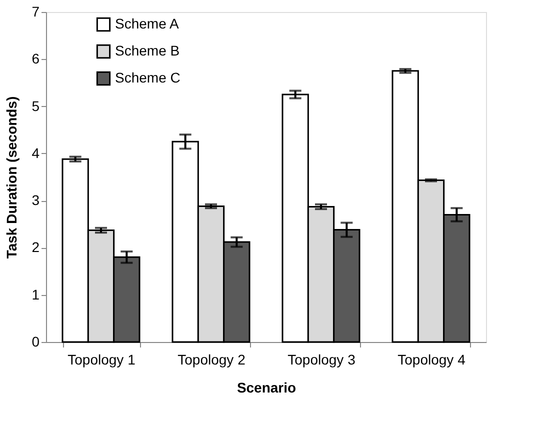 Image resolution: width=545 pixels, height=439 pixels. I want to click on x-axis-title: Scenario, so click(266, 388).